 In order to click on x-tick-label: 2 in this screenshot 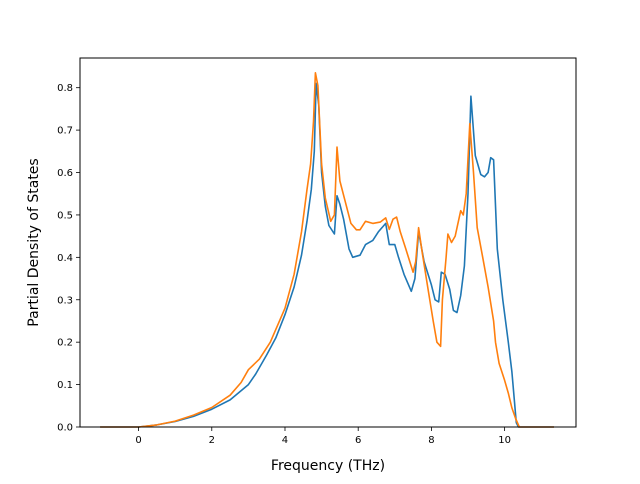, I will do `click(212, 440)`.